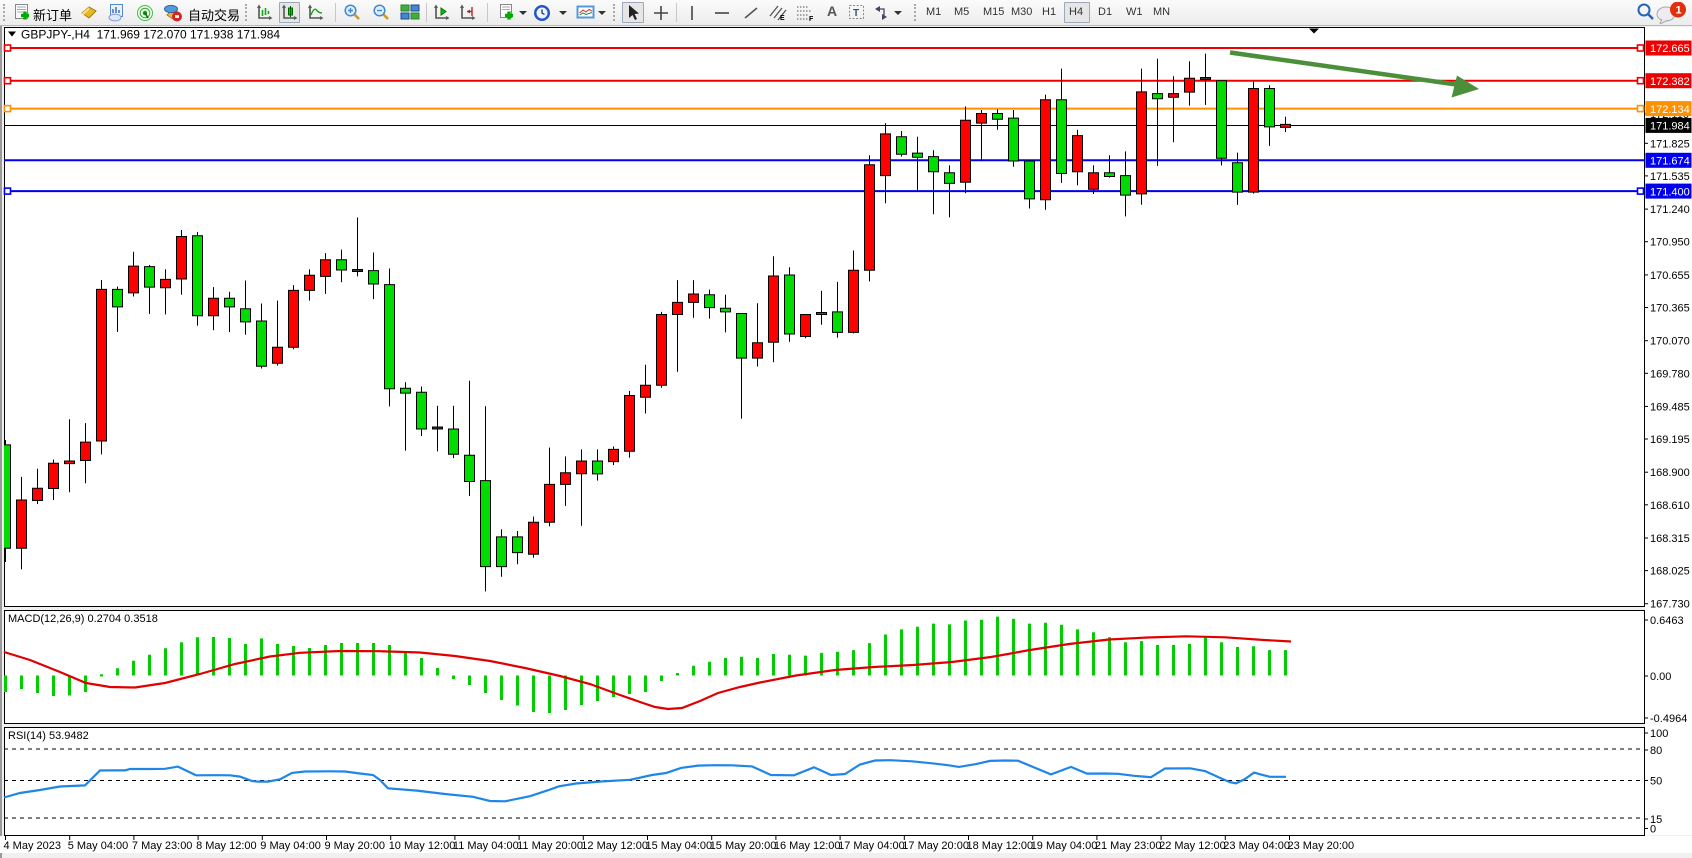 Image resolution: width=1692 pixels, height=858 pixels. I want to click on svg-text: 169.780, so click(1670, 374).